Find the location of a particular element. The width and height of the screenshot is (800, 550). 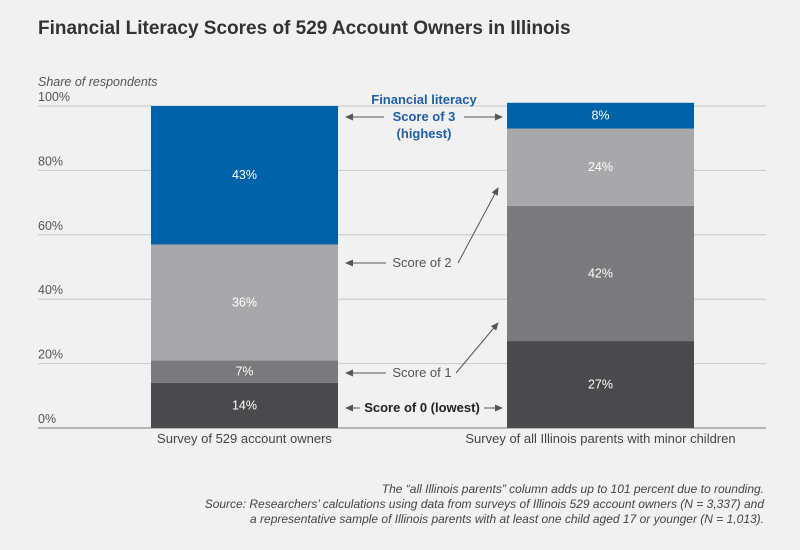

data-label: 42% is located at coordinates (600, 273).